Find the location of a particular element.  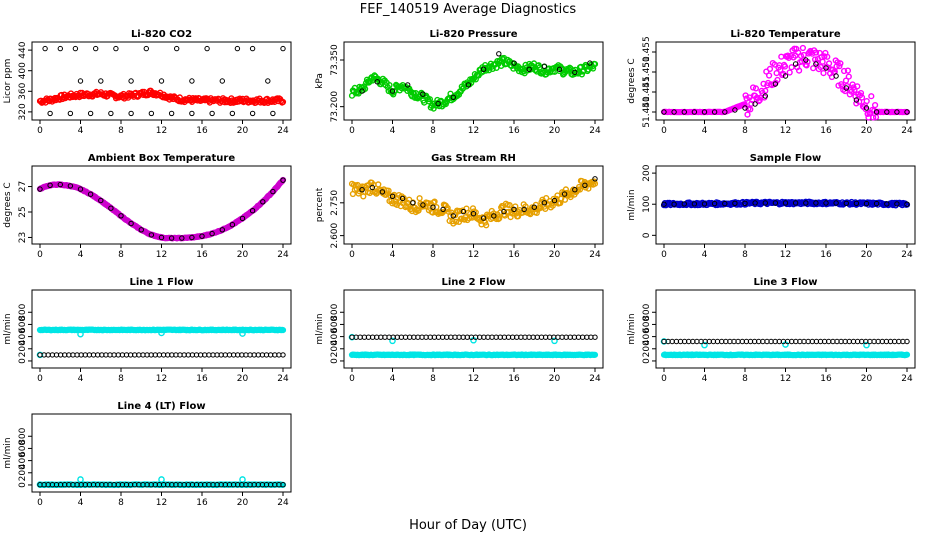

y-tick-label: 51.455 is located at coordinates (647, 52).